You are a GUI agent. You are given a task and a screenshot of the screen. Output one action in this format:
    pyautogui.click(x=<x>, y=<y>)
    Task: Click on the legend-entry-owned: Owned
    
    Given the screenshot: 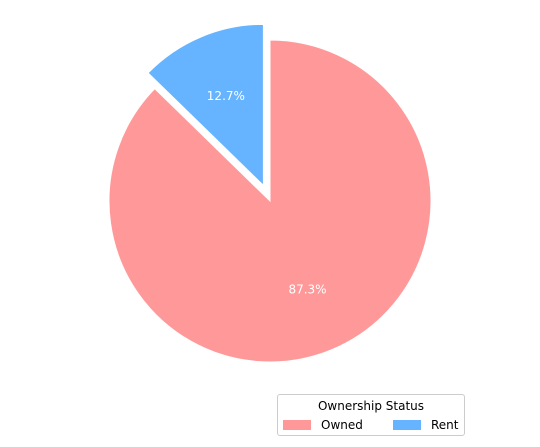 What is the action you would take?
    pyautogui.click(x=323, y=425)
    